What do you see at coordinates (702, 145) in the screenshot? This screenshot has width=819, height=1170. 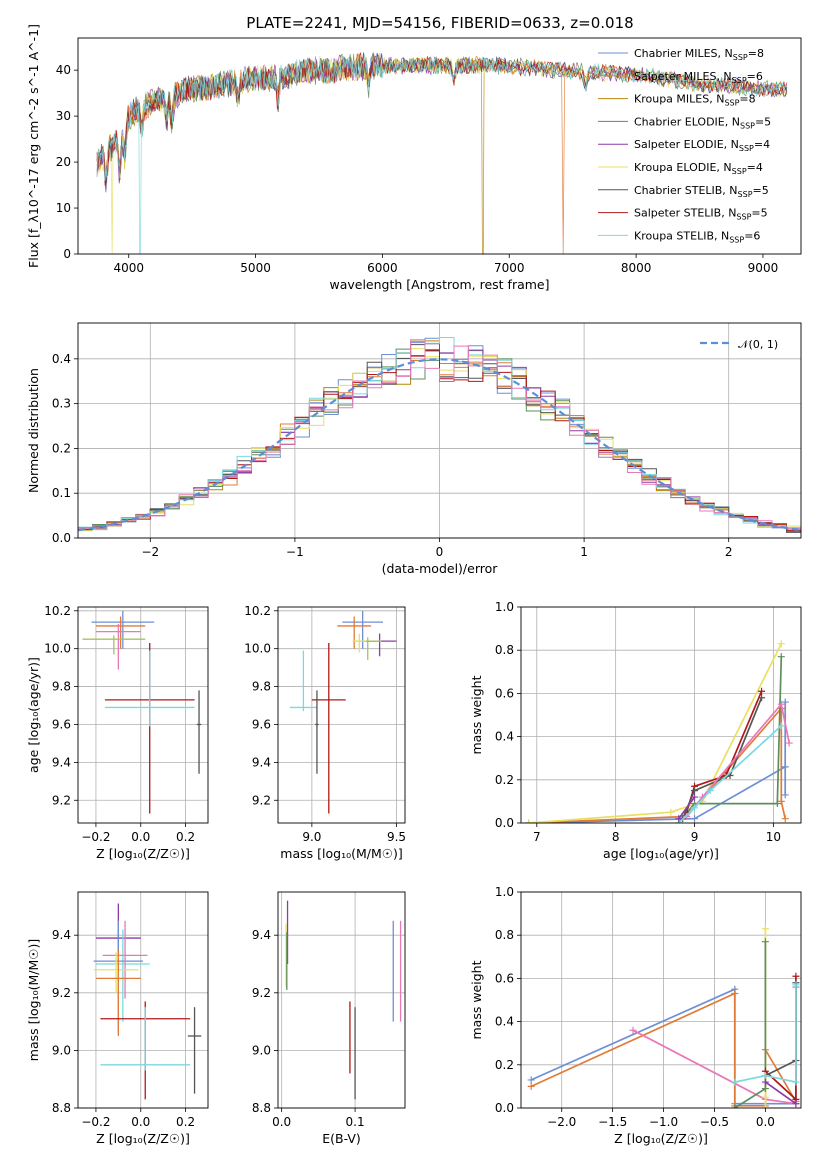 I see `legend-entry: Salpeter ELODIE, NSSP=4` at bounding box center [702, 145].